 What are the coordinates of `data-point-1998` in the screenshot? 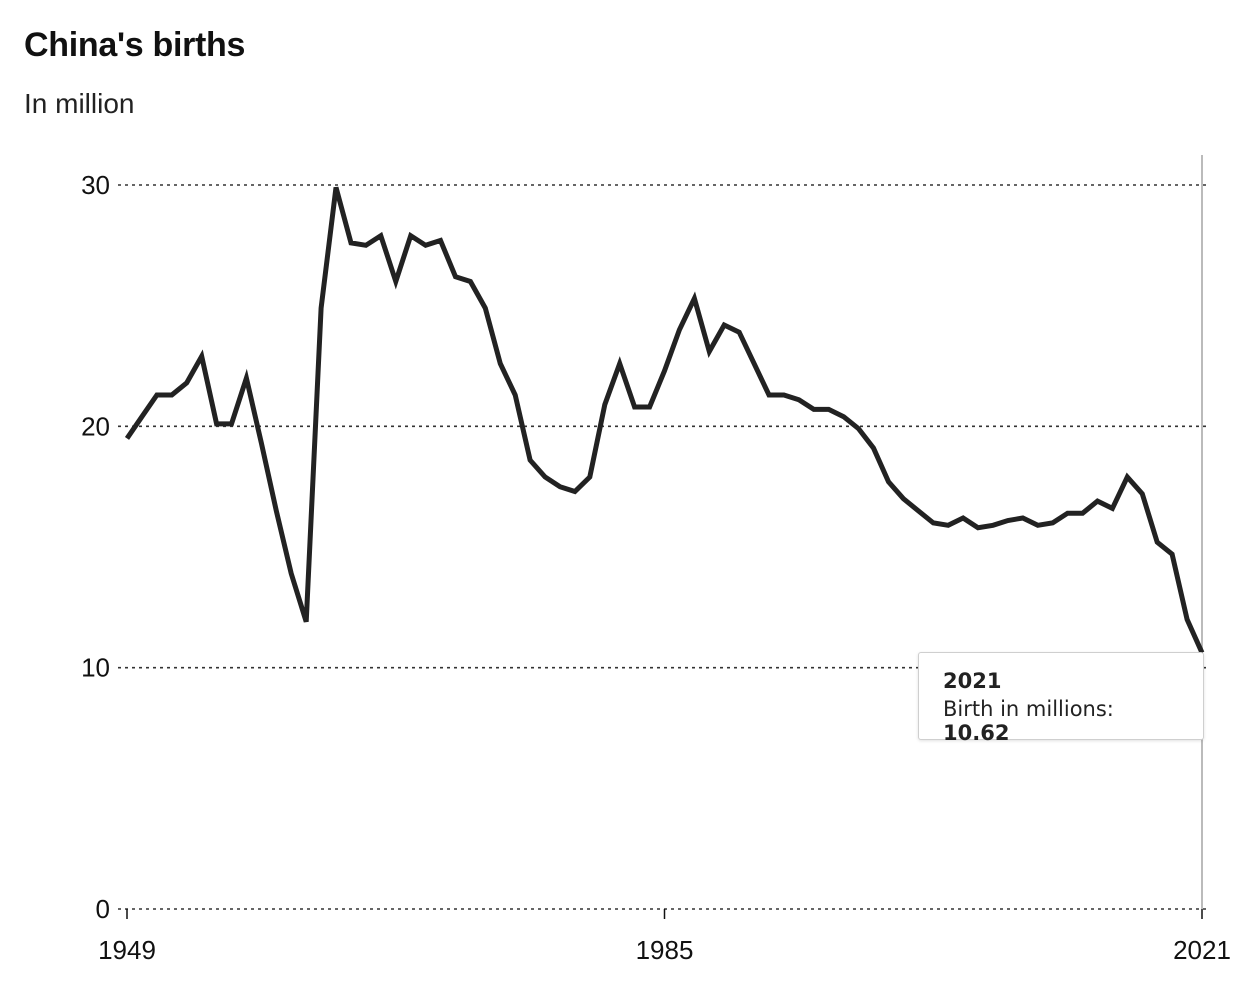 It's located at (859, 429).